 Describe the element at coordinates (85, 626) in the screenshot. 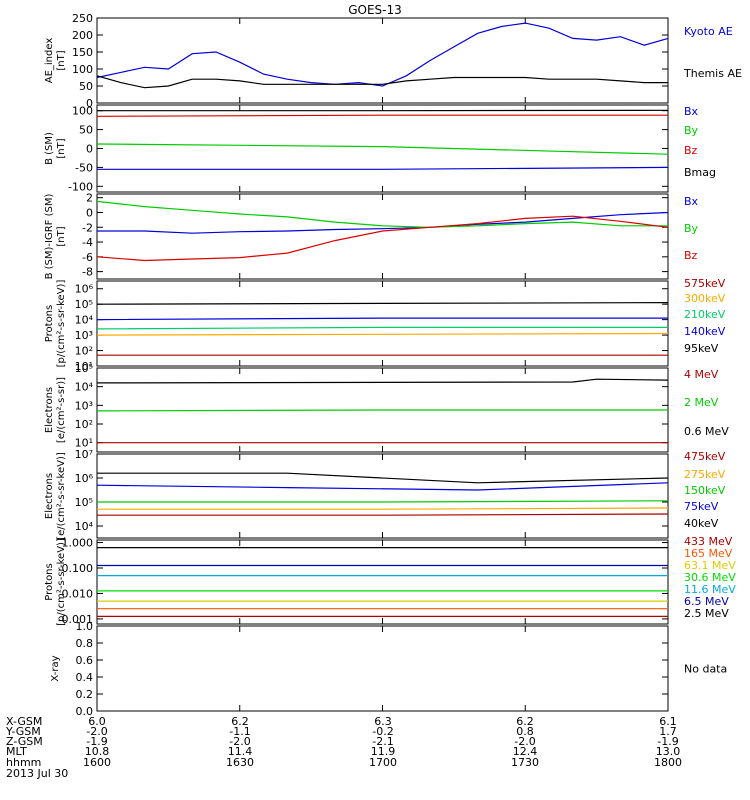

I see `y-tick-label: 1.0` at that location.